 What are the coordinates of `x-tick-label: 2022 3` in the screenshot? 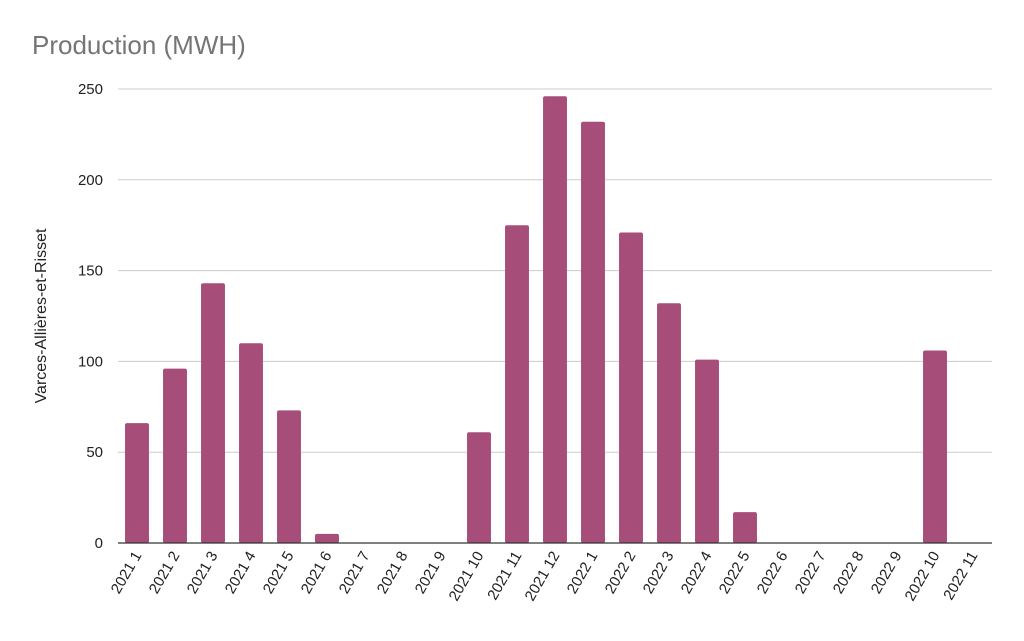 It's located at (659, 573).